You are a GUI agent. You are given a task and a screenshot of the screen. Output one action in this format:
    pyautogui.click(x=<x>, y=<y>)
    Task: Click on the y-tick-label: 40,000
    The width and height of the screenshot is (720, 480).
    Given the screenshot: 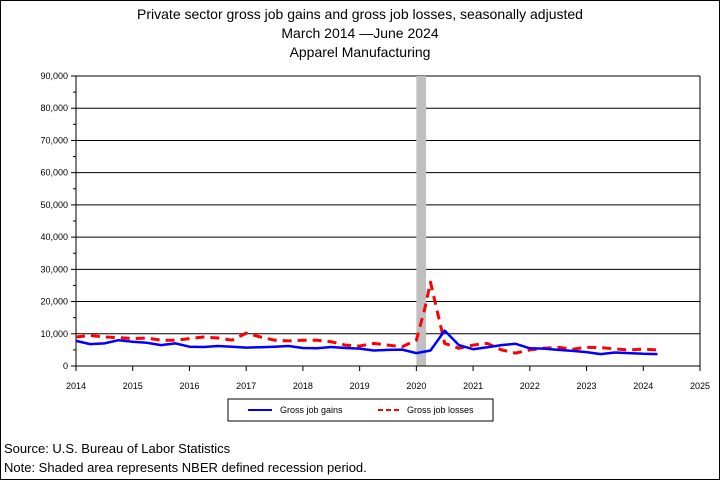 What is the action you would take?
    pyautogui.click(x=54, y=237)
    